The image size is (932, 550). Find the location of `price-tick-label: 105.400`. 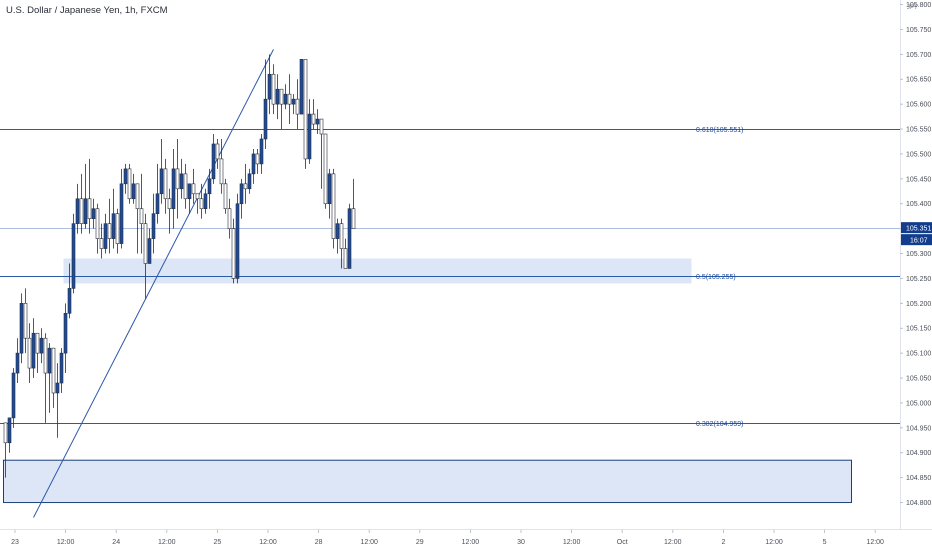

price-tick-label: 105.400 is located at coordinates (918, 204).